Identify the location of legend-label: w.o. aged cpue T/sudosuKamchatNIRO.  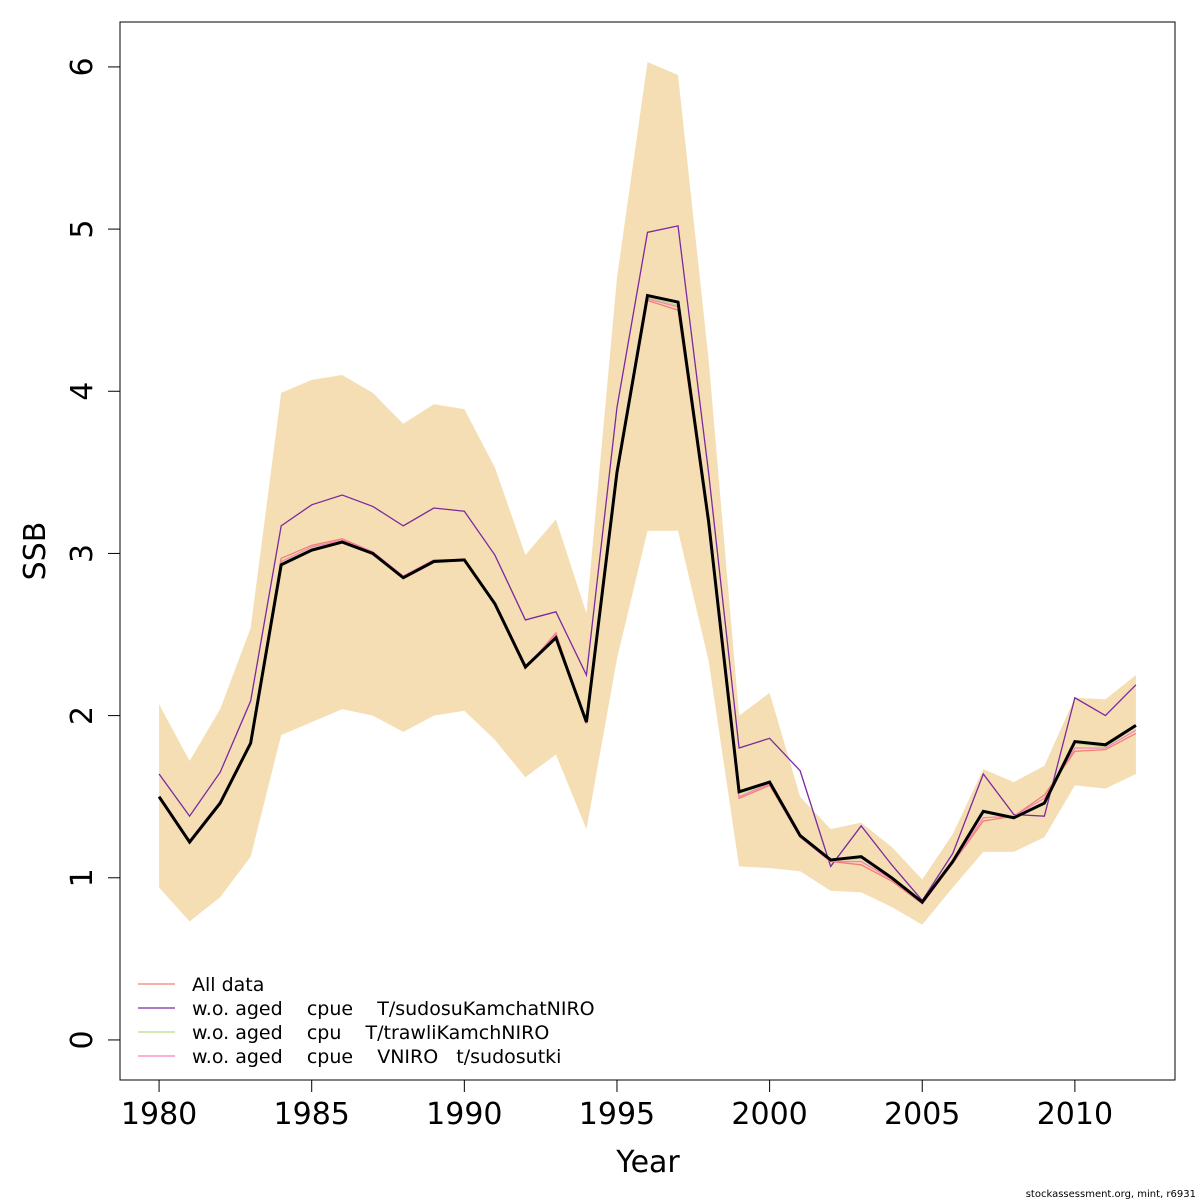
(393, 1009).